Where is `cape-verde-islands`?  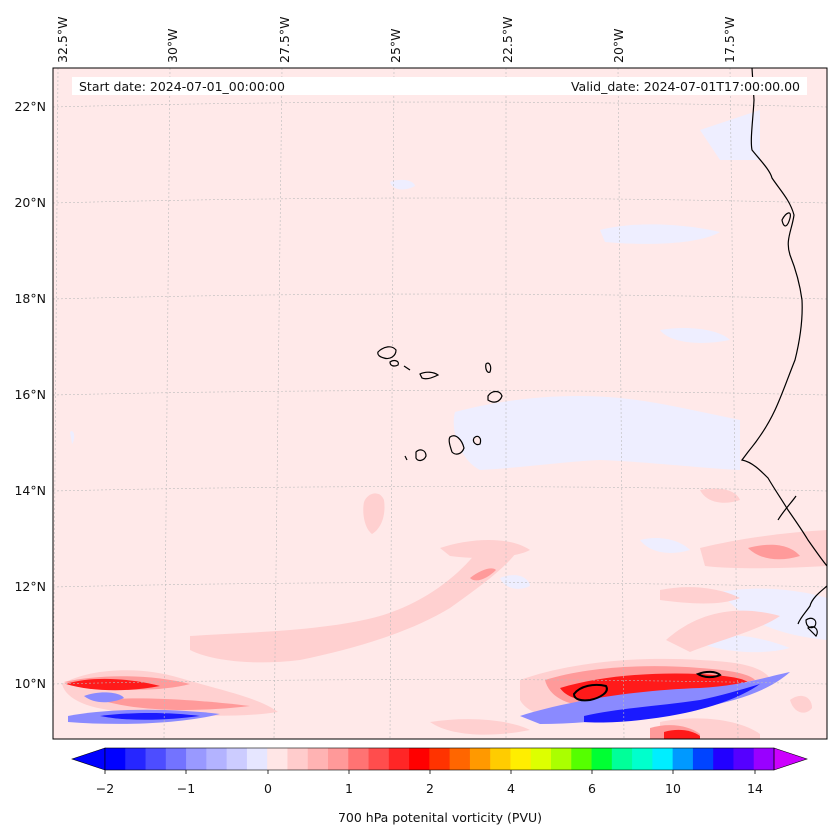
cape-verde-islands is located at coordinates (440, 404).